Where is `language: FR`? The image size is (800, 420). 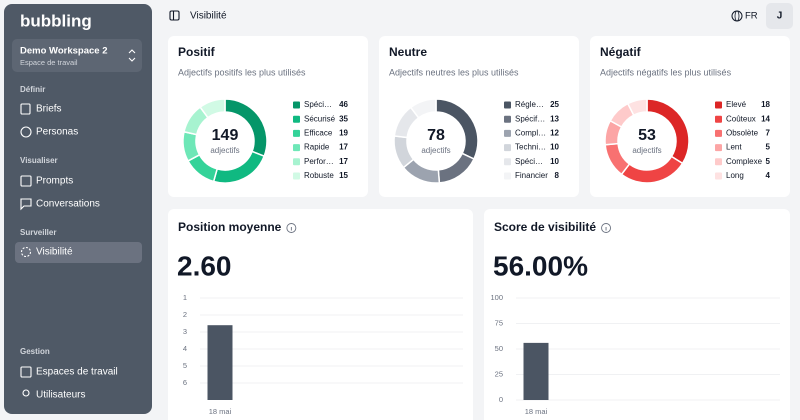 language: FR is located at coordinates (751, 16).